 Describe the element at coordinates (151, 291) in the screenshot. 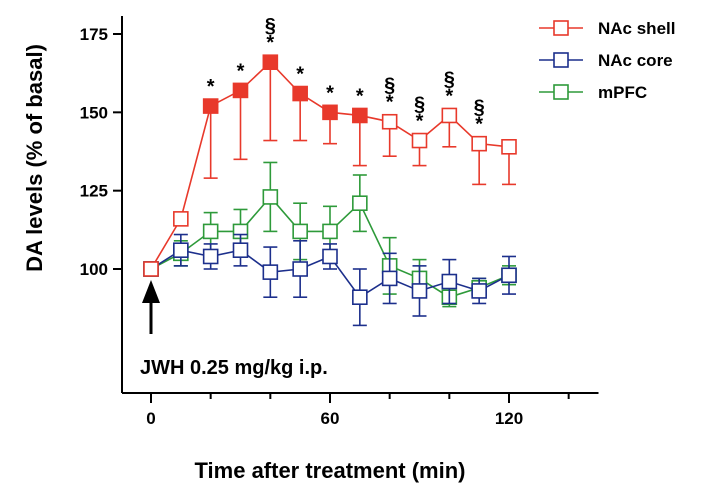

I see `treatment-arrow-head` at that location.